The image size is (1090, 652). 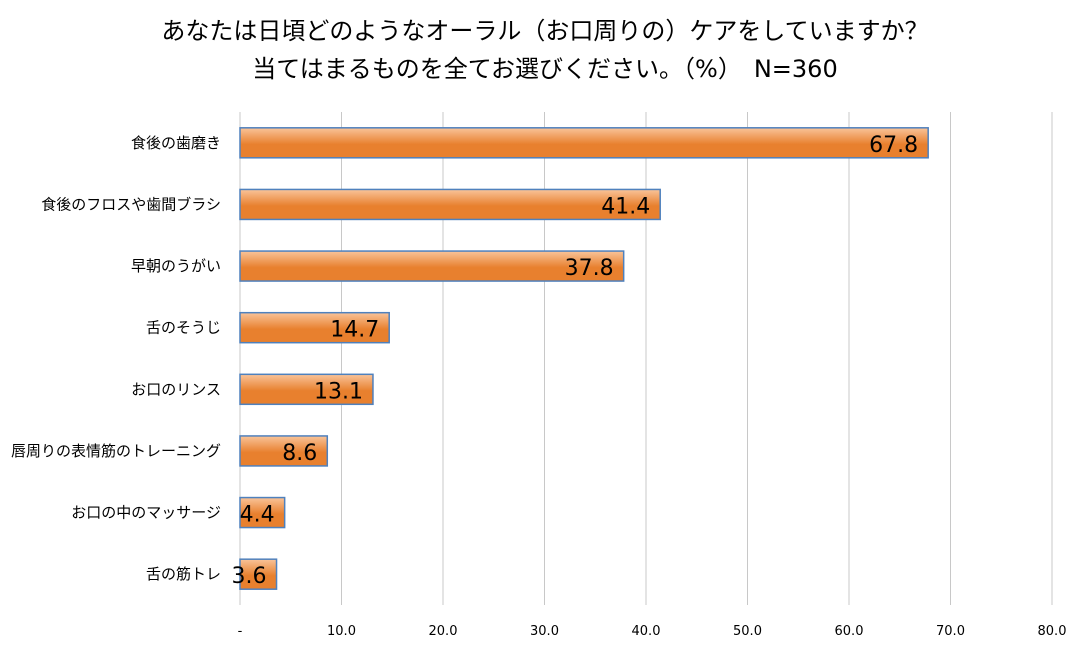 What do you see at coordinates (950, 631) in the screenshot?
I see `x-tick-label: 70.0` at bounding box center [950, 631].